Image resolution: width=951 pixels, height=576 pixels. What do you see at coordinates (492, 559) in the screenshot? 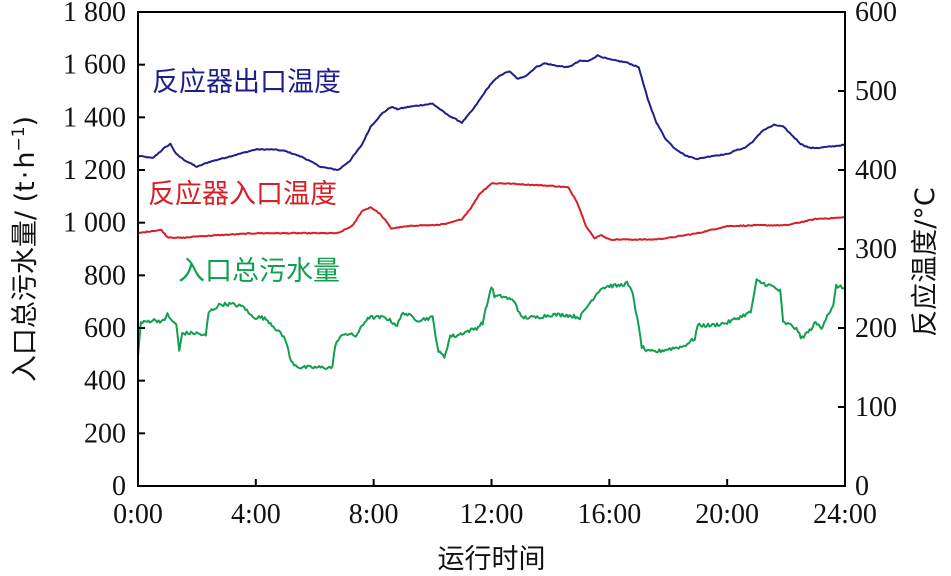
I see `x-axis-title: 运行时间` at bounding box center [492, 559].